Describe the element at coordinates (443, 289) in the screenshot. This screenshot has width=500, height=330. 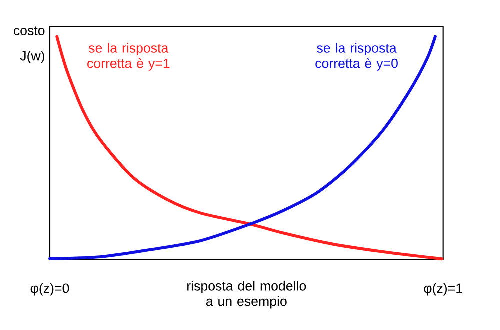
I see `x-tick-label: φ(z)=1` at that location.